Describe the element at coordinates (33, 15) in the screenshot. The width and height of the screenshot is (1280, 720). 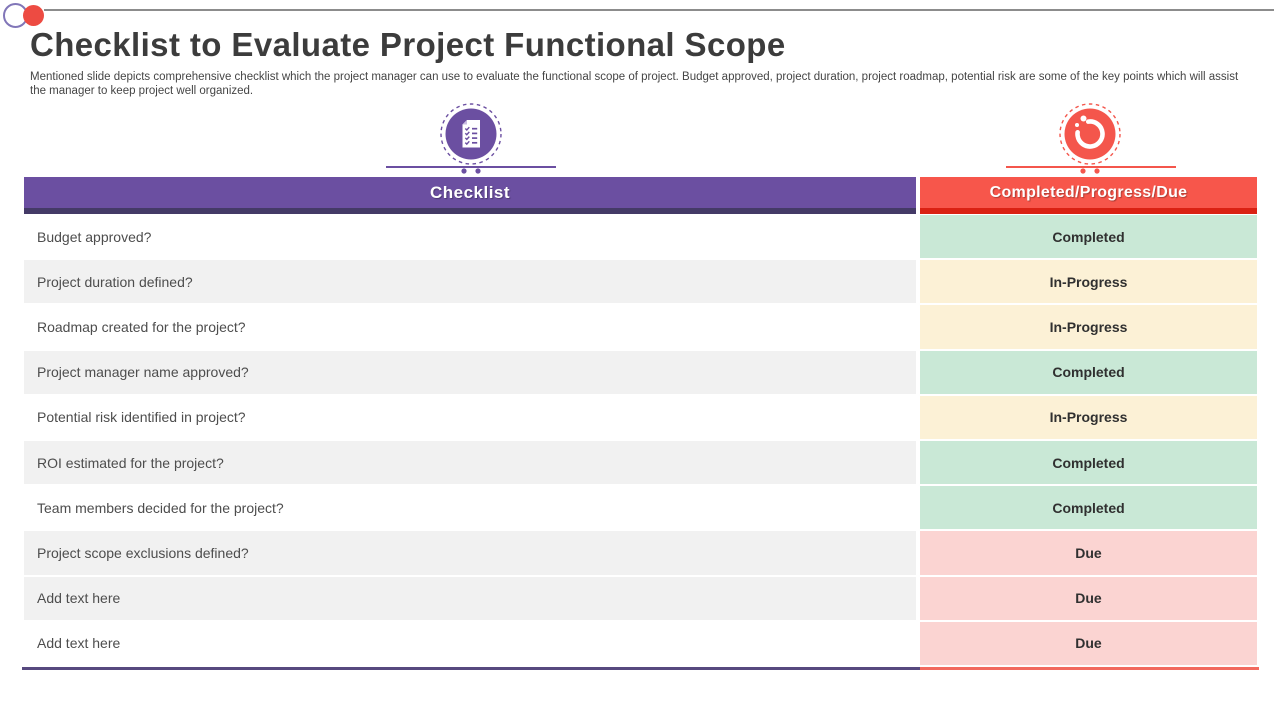
I see `decorative-dot-icon` at that location.